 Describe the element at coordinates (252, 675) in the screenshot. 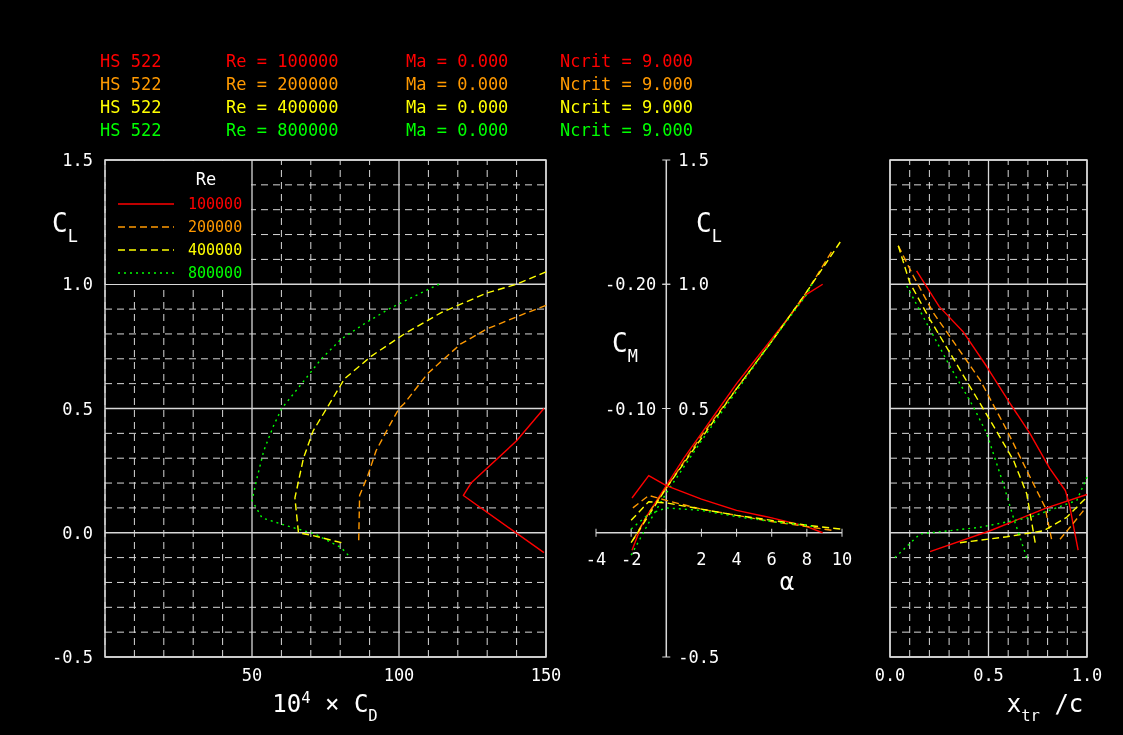

I see `x-tick-label: 50` at that location.